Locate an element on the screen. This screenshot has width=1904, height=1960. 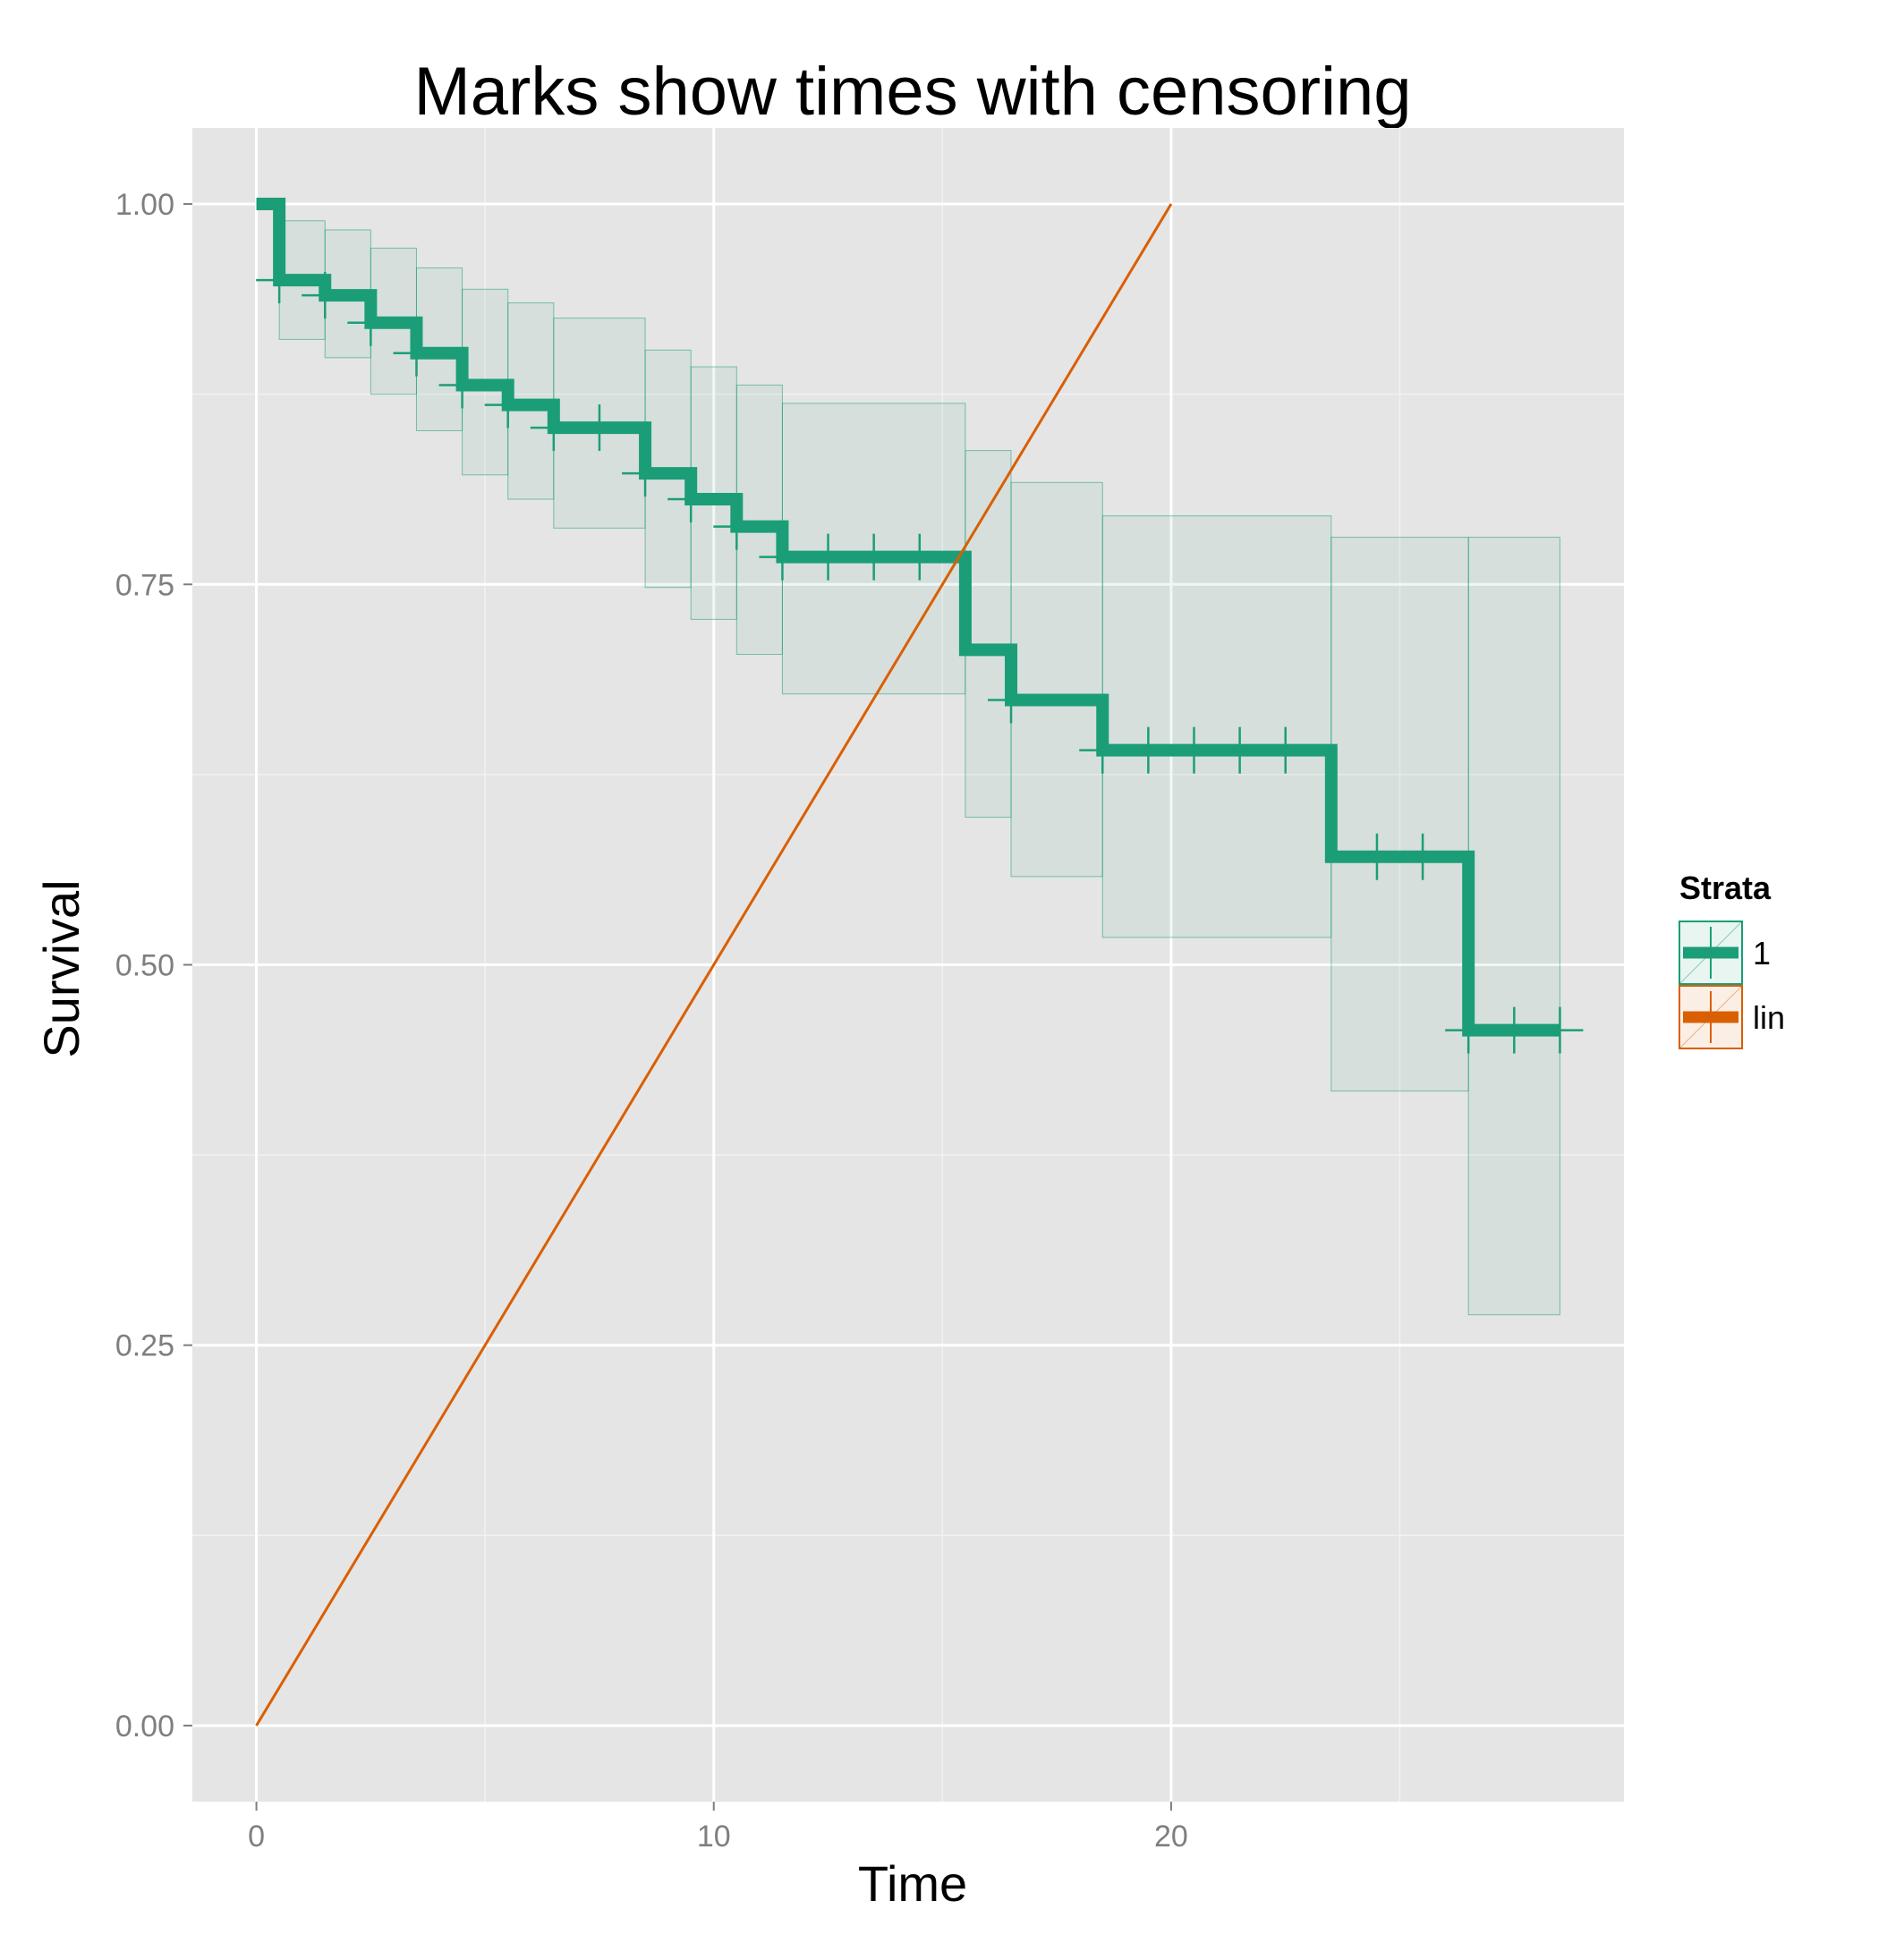
y-tick-label: 0.25 is located at coordinates (144, 1346).